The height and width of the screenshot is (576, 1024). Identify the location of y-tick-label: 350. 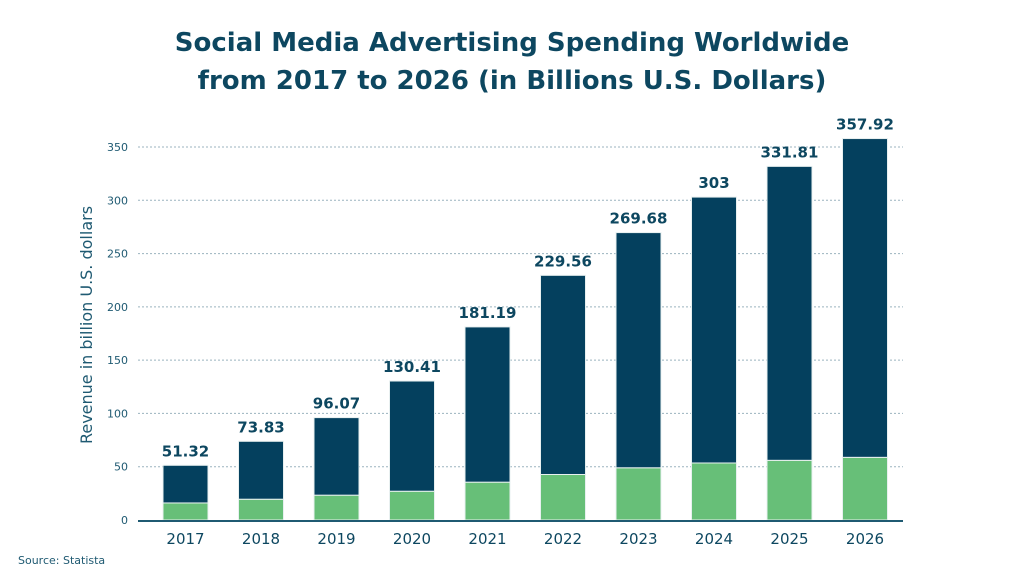
(117, 147).